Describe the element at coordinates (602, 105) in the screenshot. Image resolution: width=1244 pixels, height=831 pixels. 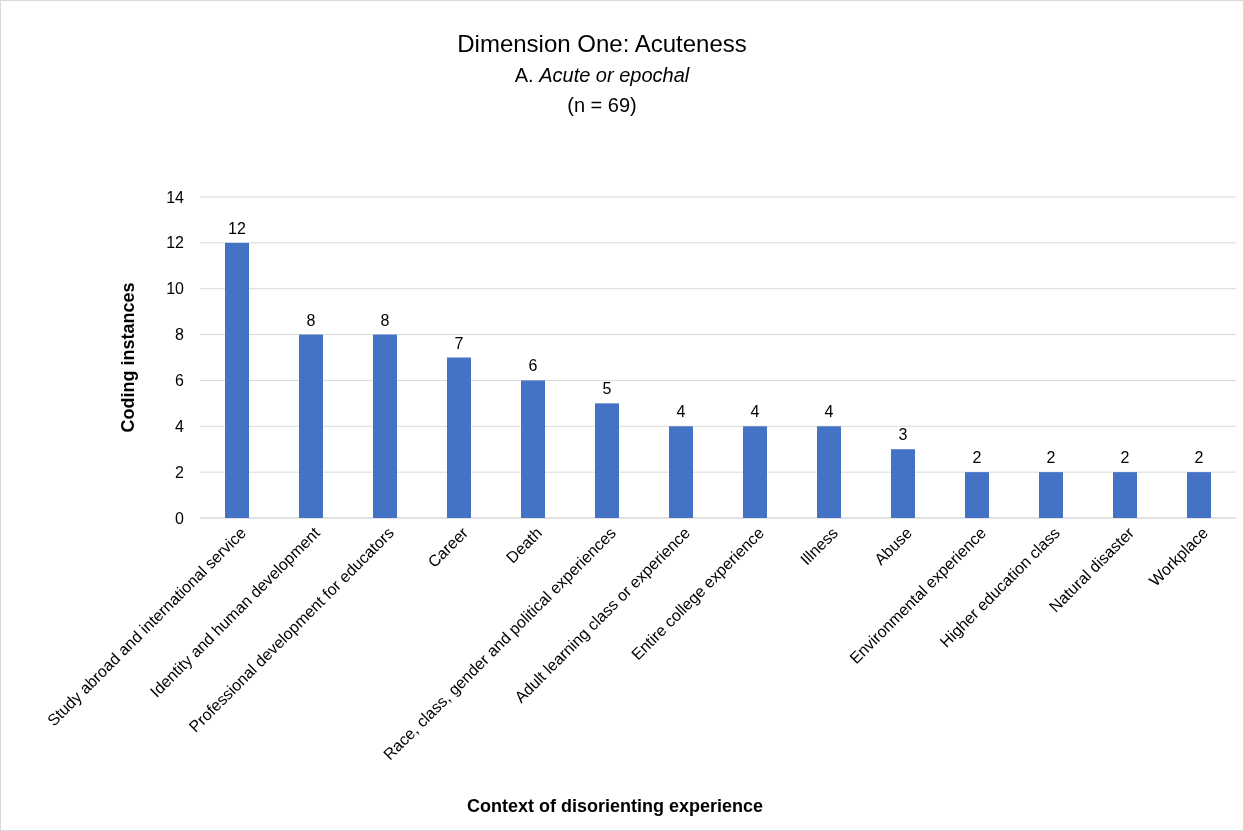
I see `text: (n = 69)` at that location.